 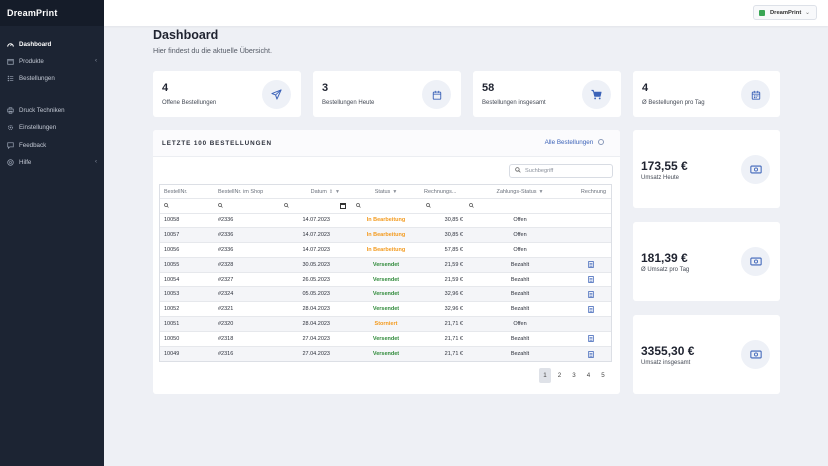 I want to click on paper-plane-icon, so click(x=276, y=94).